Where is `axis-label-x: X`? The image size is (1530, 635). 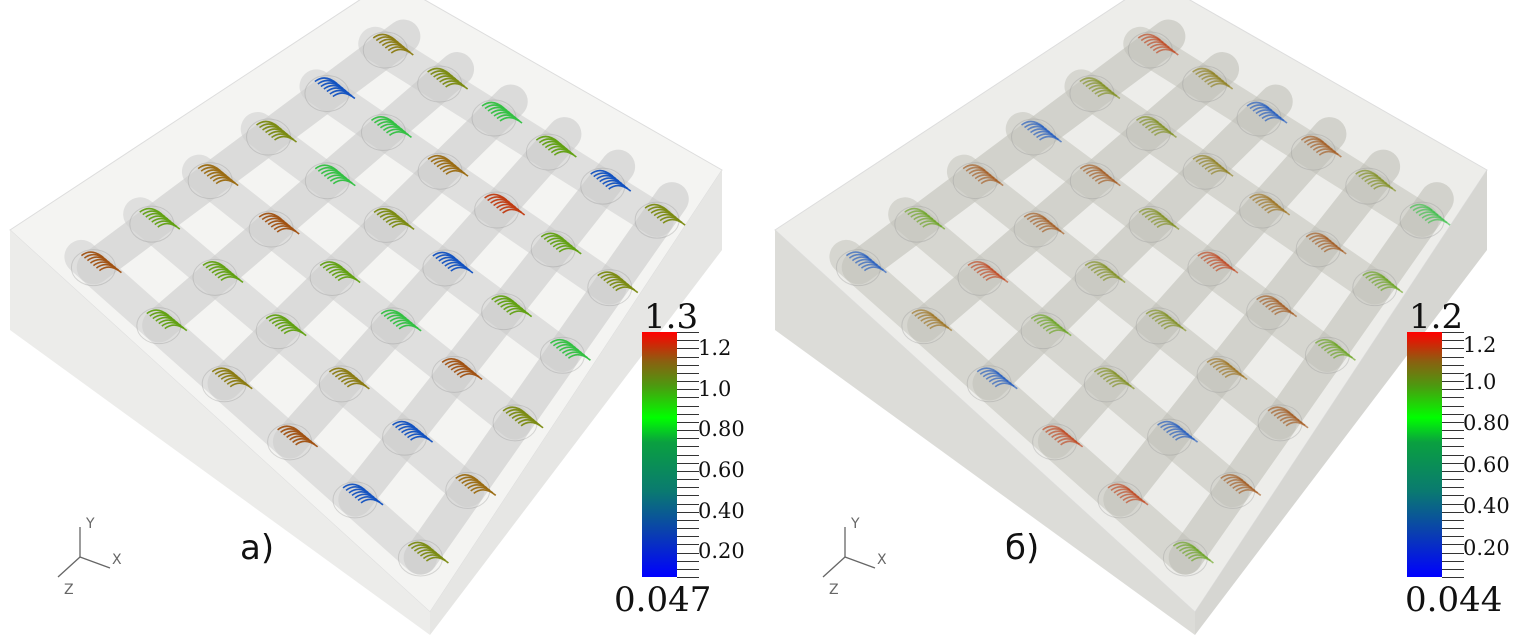 axis-label-x: X is located at coordinates (117, 560).